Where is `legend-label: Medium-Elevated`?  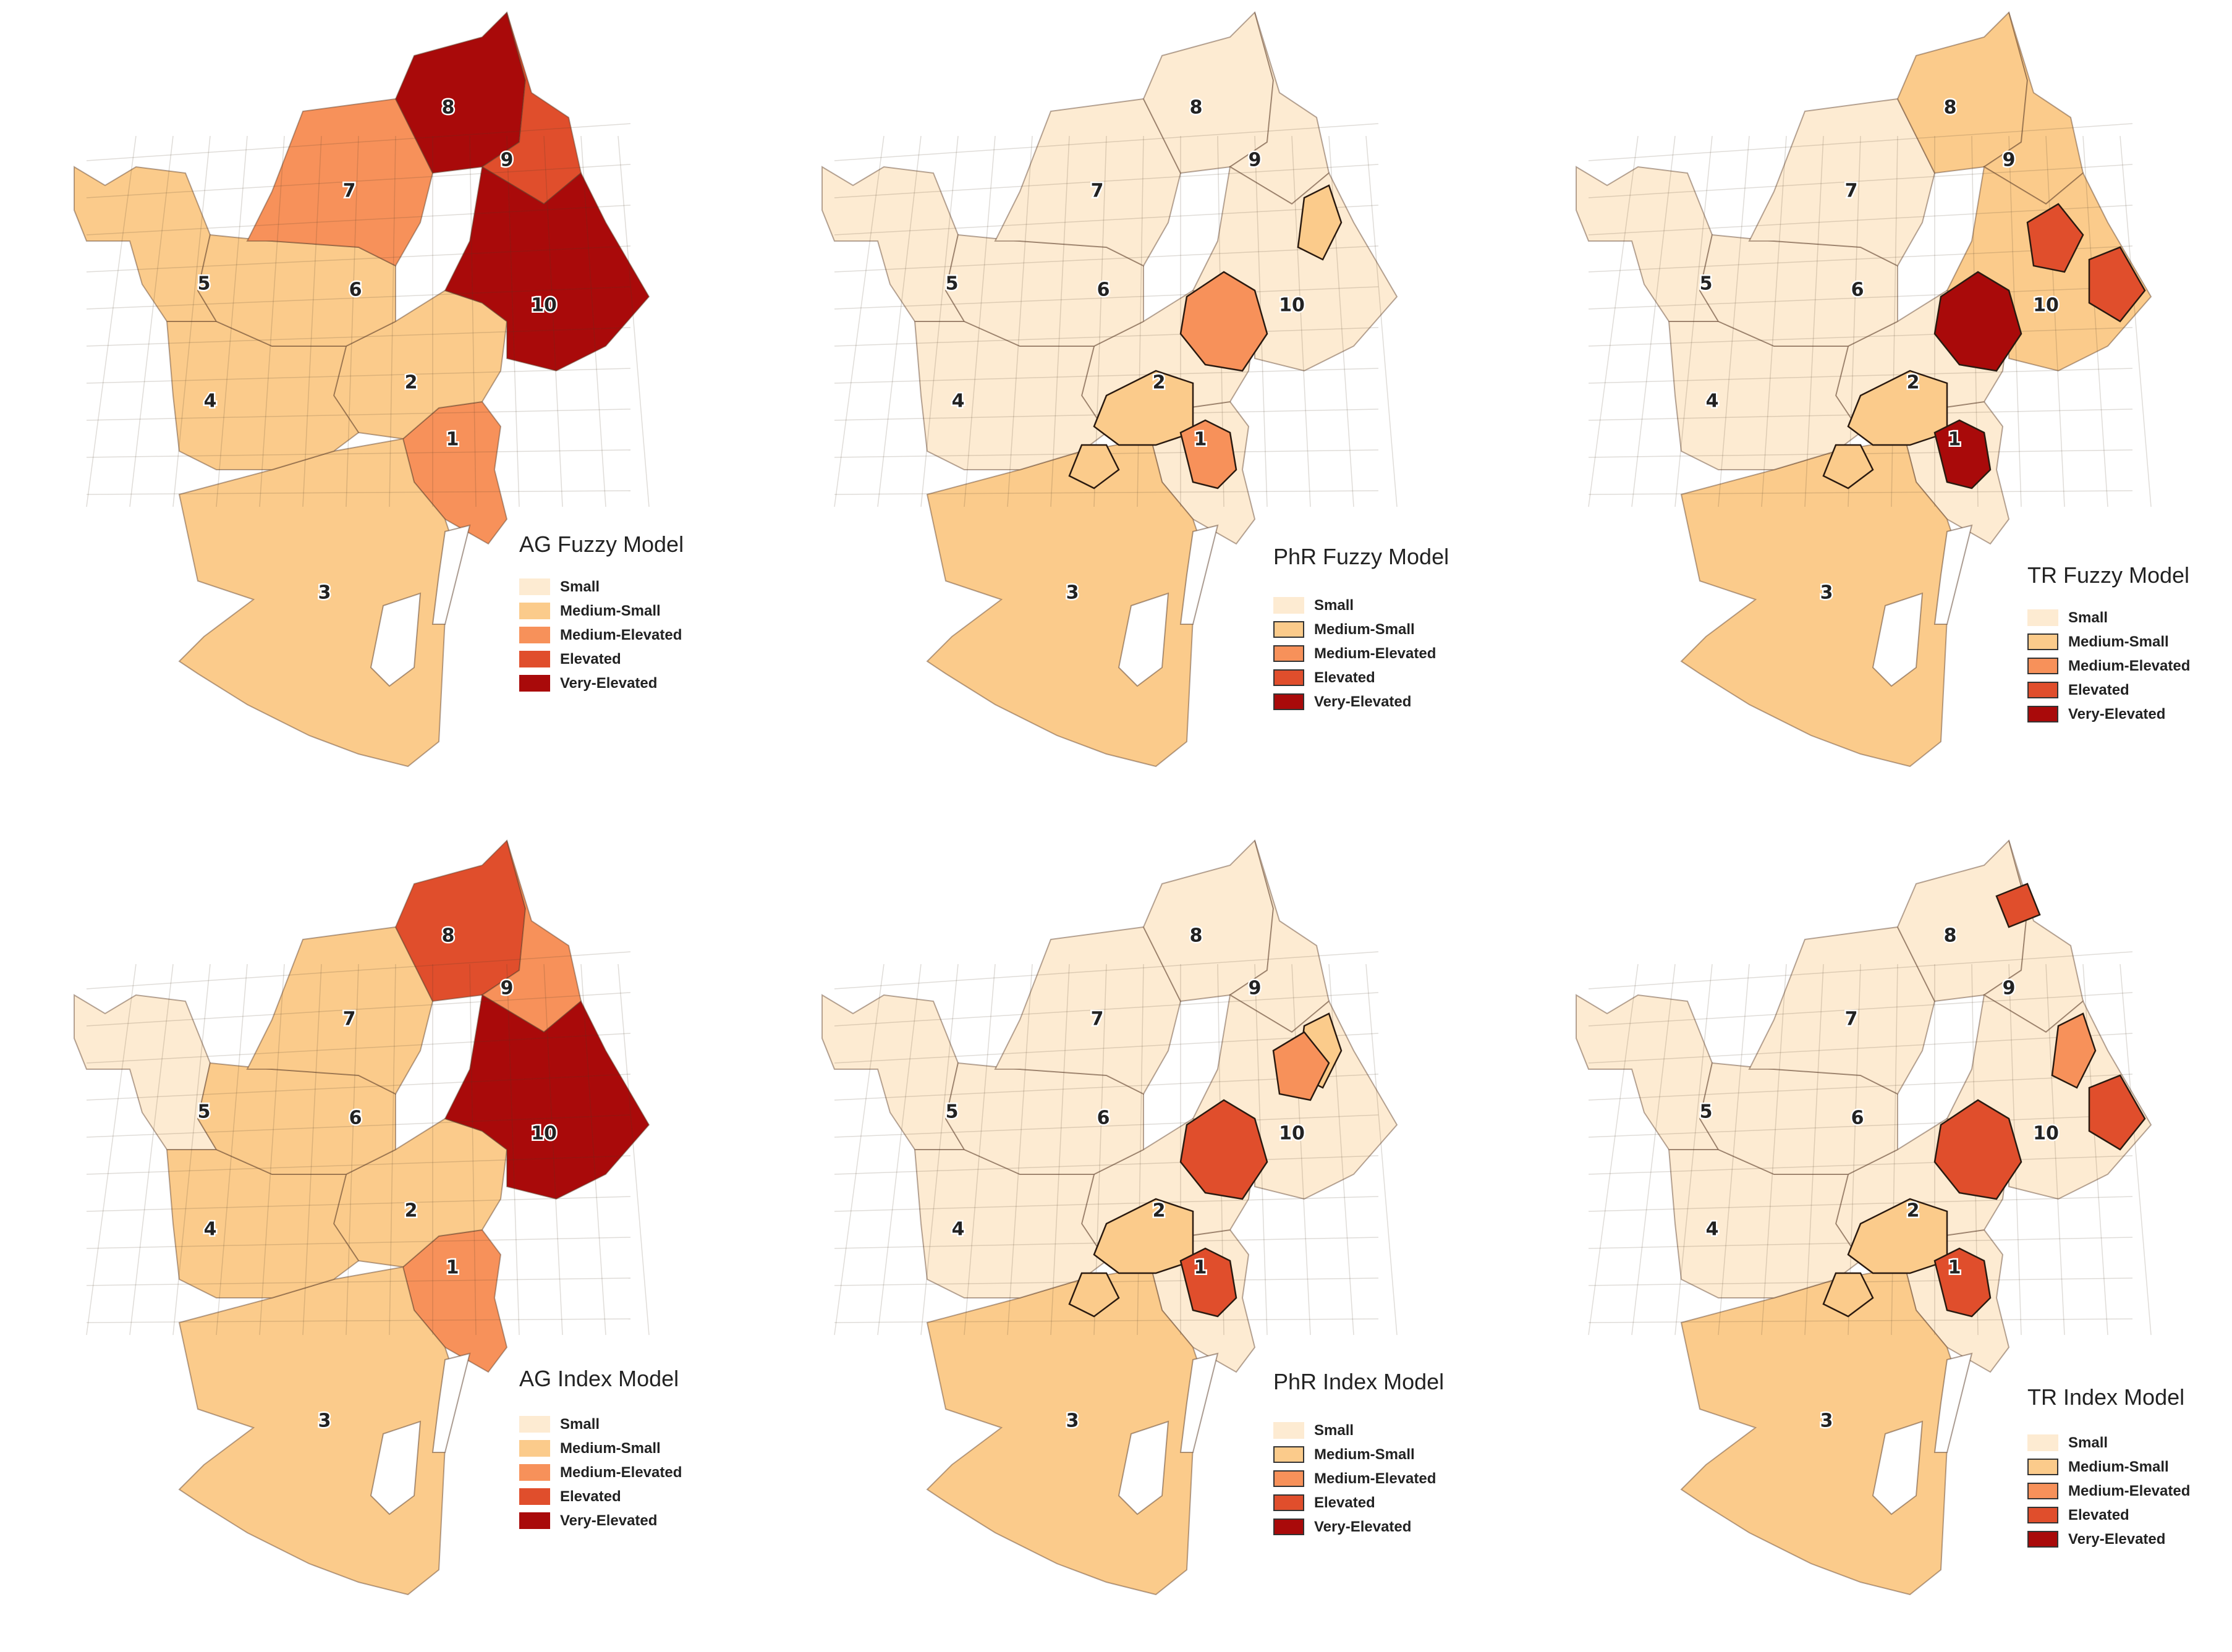 legend-label: Medium-Elevated is located at coordinates (2129, 665).